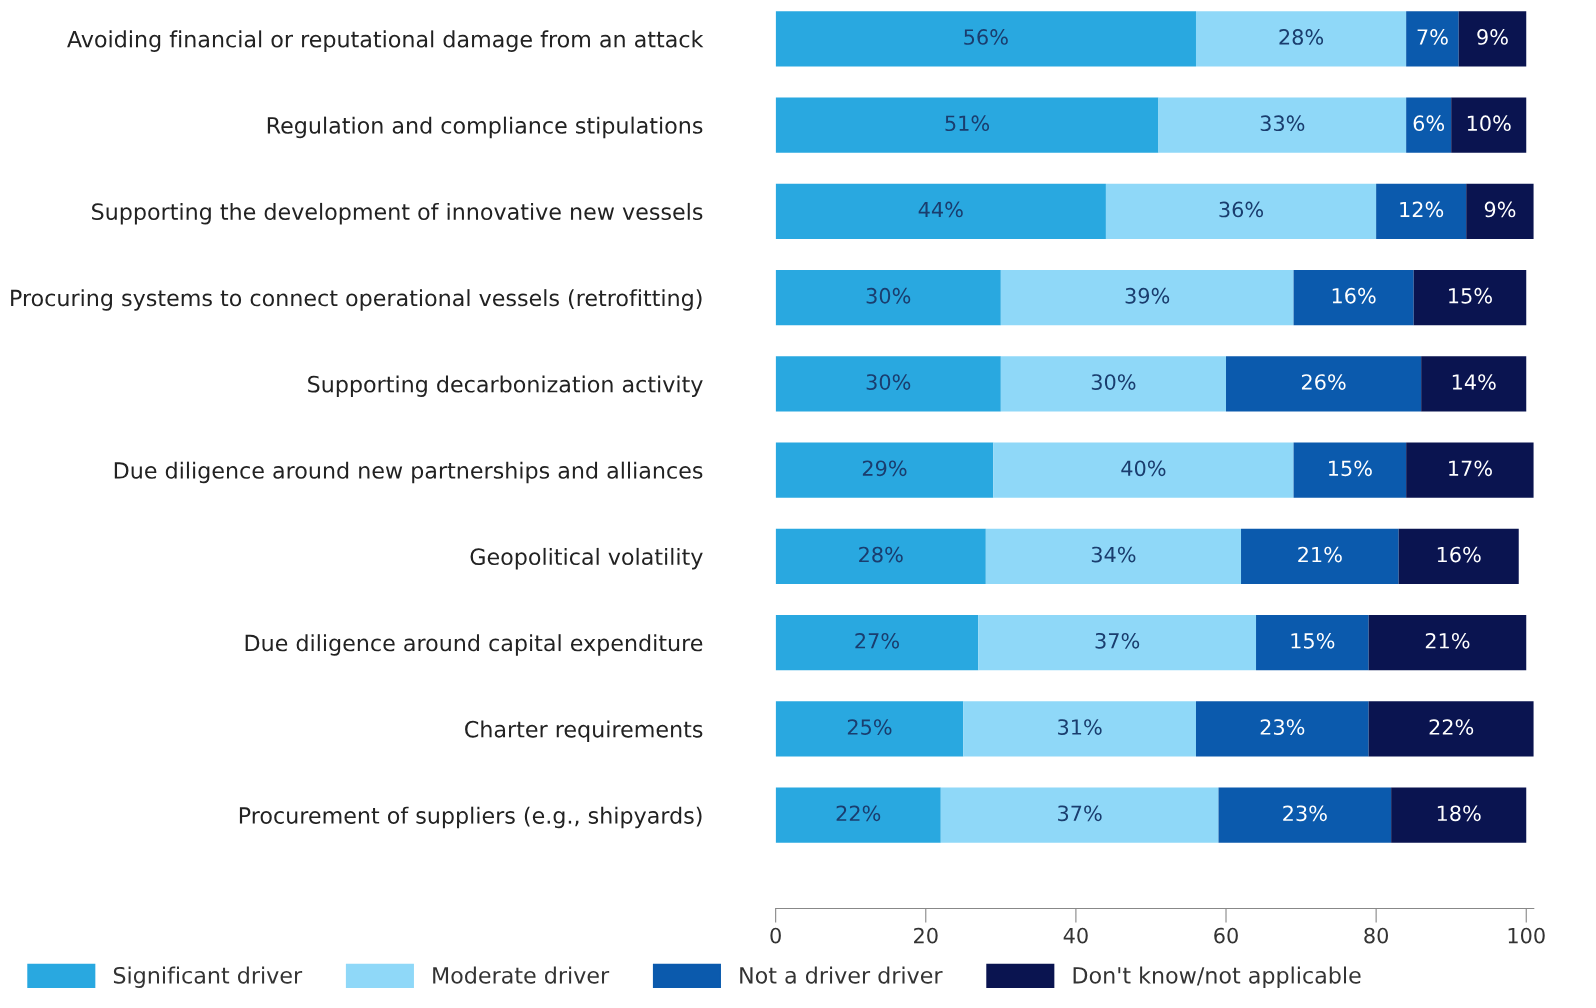  What do you see at coordinates (926, 935) in the screenshot?
I see `x-tick-label: 20` at bounding box center [926, 935].